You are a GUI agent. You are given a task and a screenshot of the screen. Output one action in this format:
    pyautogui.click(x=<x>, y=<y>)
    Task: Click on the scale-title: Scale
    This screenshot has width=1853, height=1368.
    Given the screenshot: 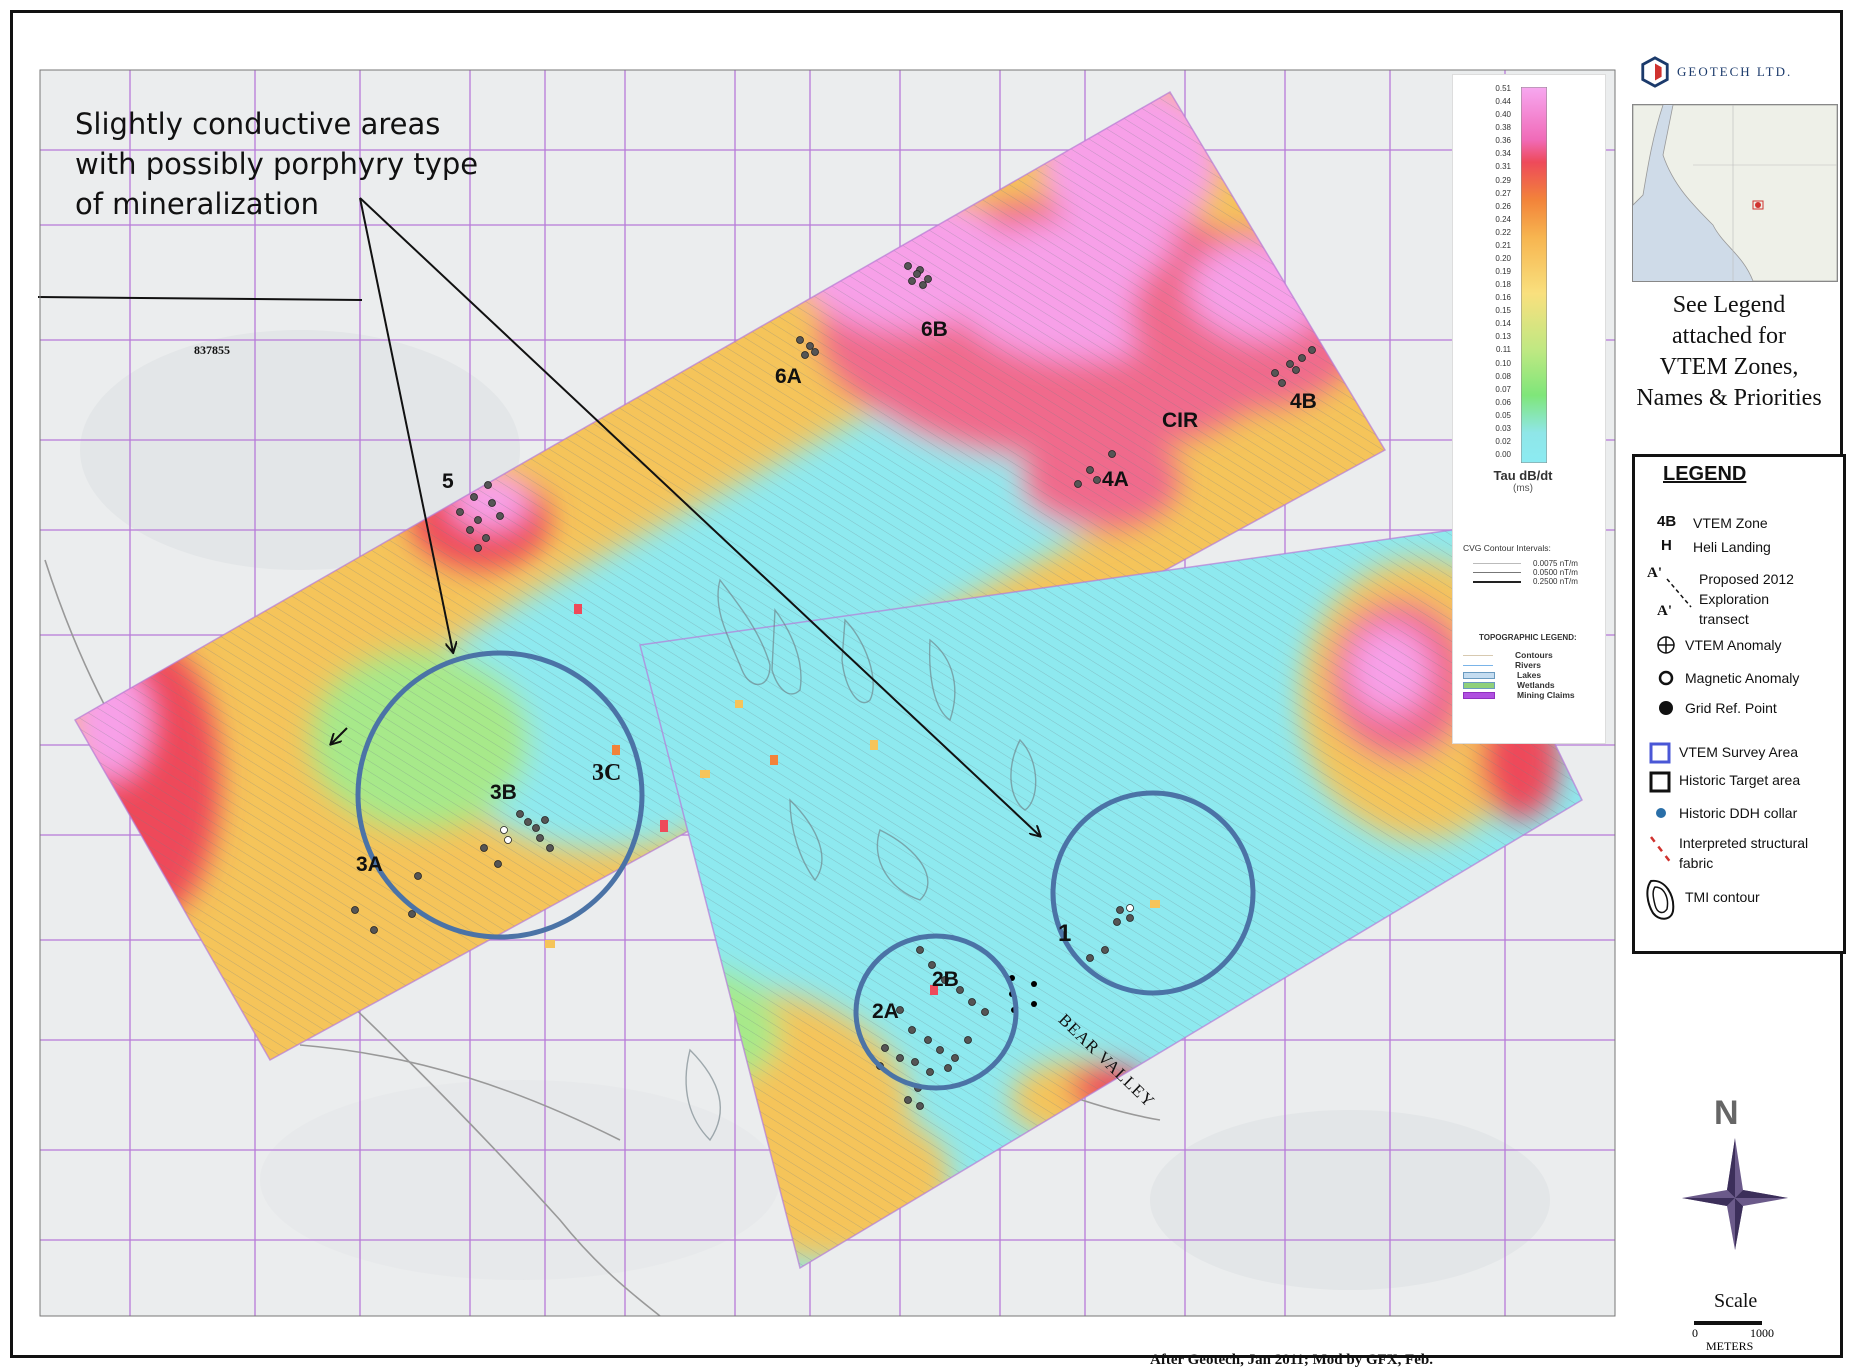 What is the action you would take?
    pyautogui.click(x=1736, y=1301)
    